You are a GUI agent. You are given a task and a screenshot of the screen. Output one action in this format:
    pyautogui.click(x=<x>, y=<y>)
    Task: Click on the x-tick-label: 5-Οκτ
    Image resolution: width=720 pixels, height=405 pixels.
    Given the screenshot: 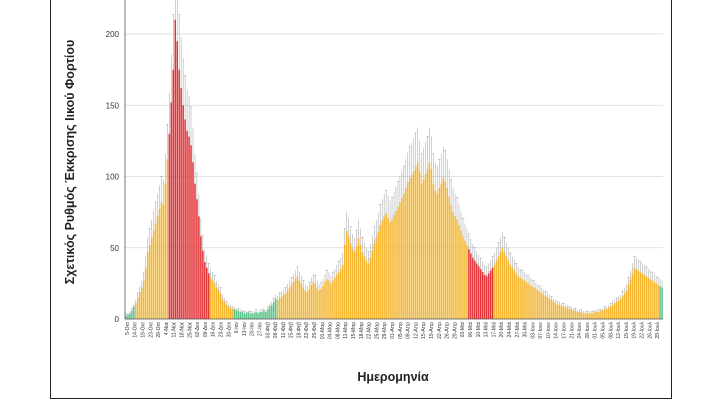 What is the action you would take?
    pyautogui.click(x=128, y=328)
    